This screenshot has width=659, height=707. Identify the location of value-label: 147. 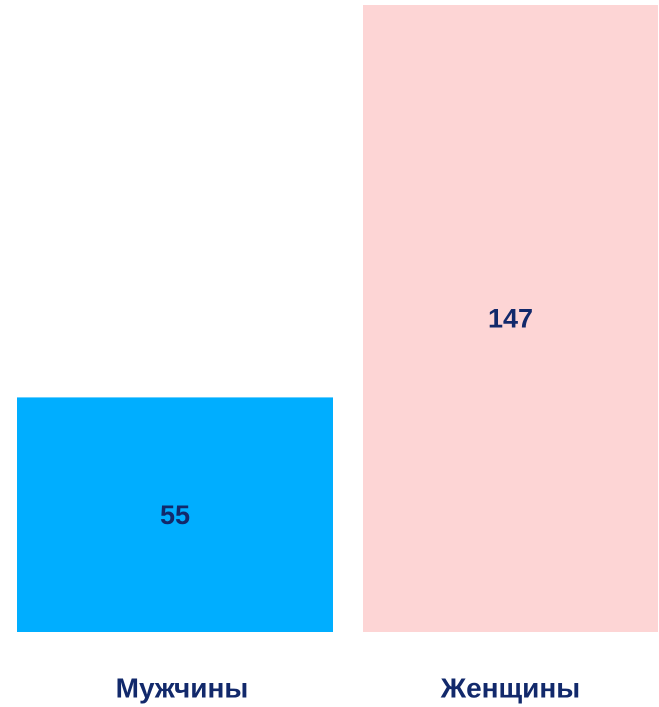
(510, 319).